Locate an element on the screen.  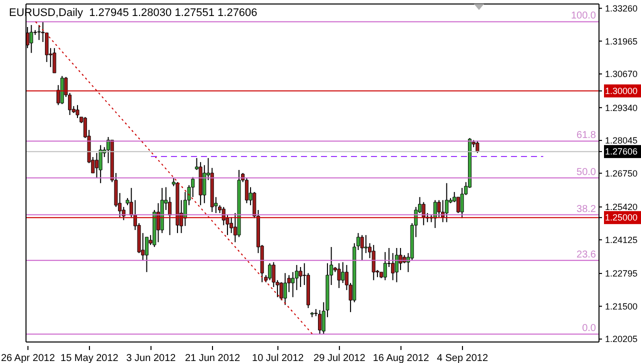
x-tick-label: 26 Apr 2012 is located at coordinates (28, 358).